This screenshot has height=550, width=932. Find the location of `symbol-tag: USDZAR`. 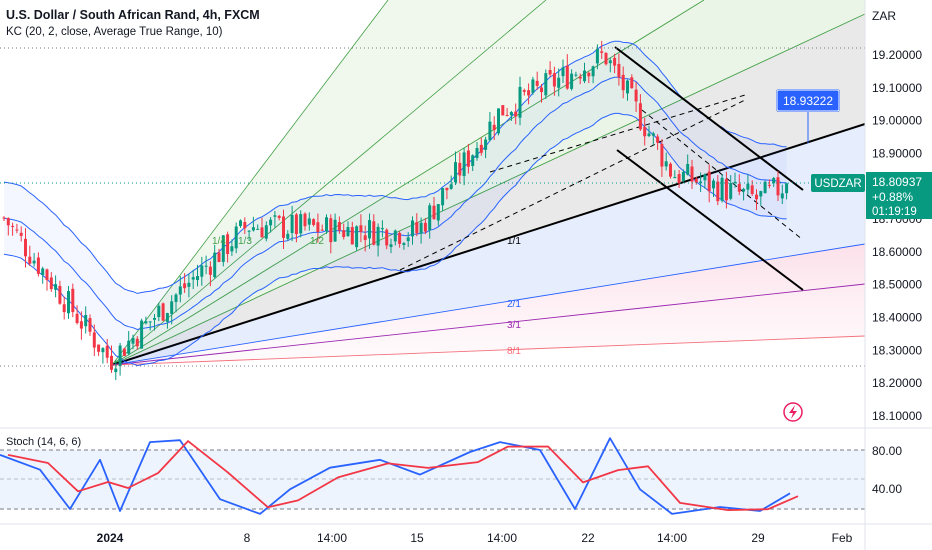

symbol-tag: USDZAR is located at coordinates (838, 183).